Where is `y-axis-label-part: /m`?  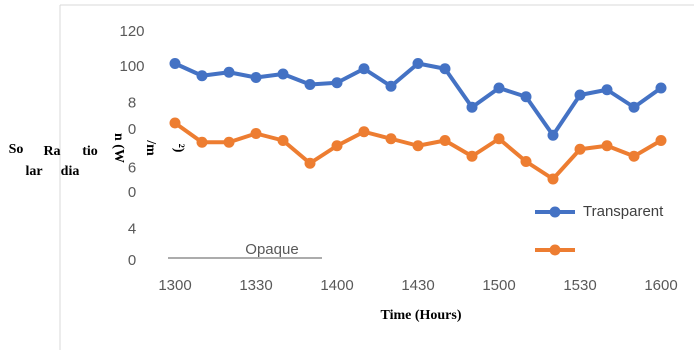
y-axis-label-part: /m is located at coordinates (150, 147).